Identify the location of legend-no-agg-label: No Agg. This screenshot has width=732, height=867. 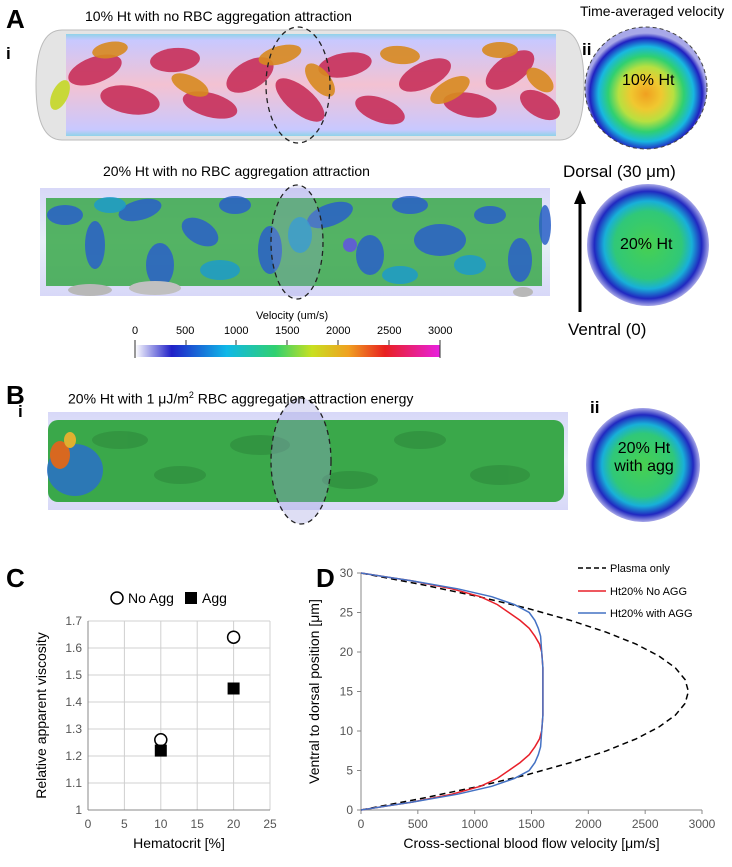
(151, 598).